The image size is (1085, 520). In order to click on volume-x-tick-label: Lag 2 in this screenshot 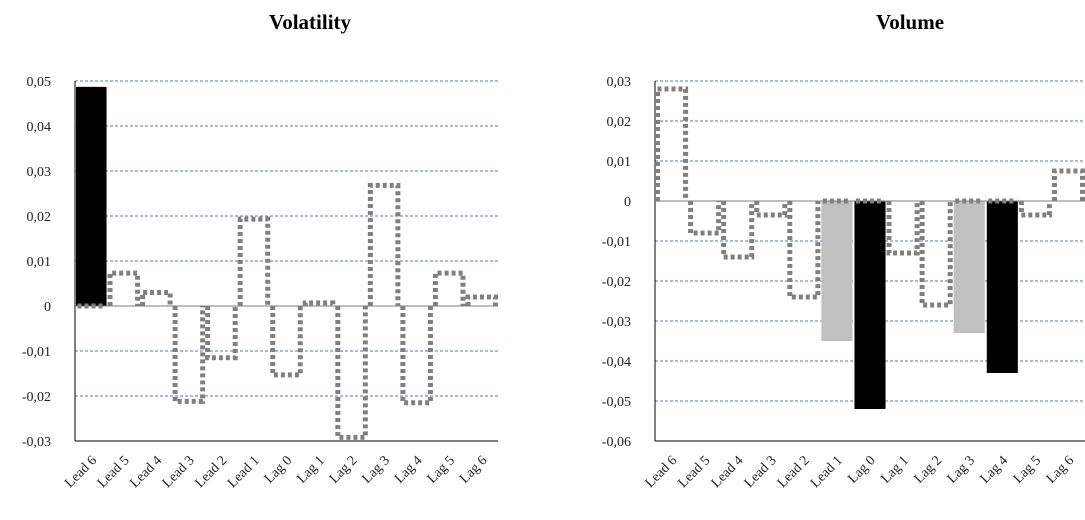, I will do `click(928, 469)`.